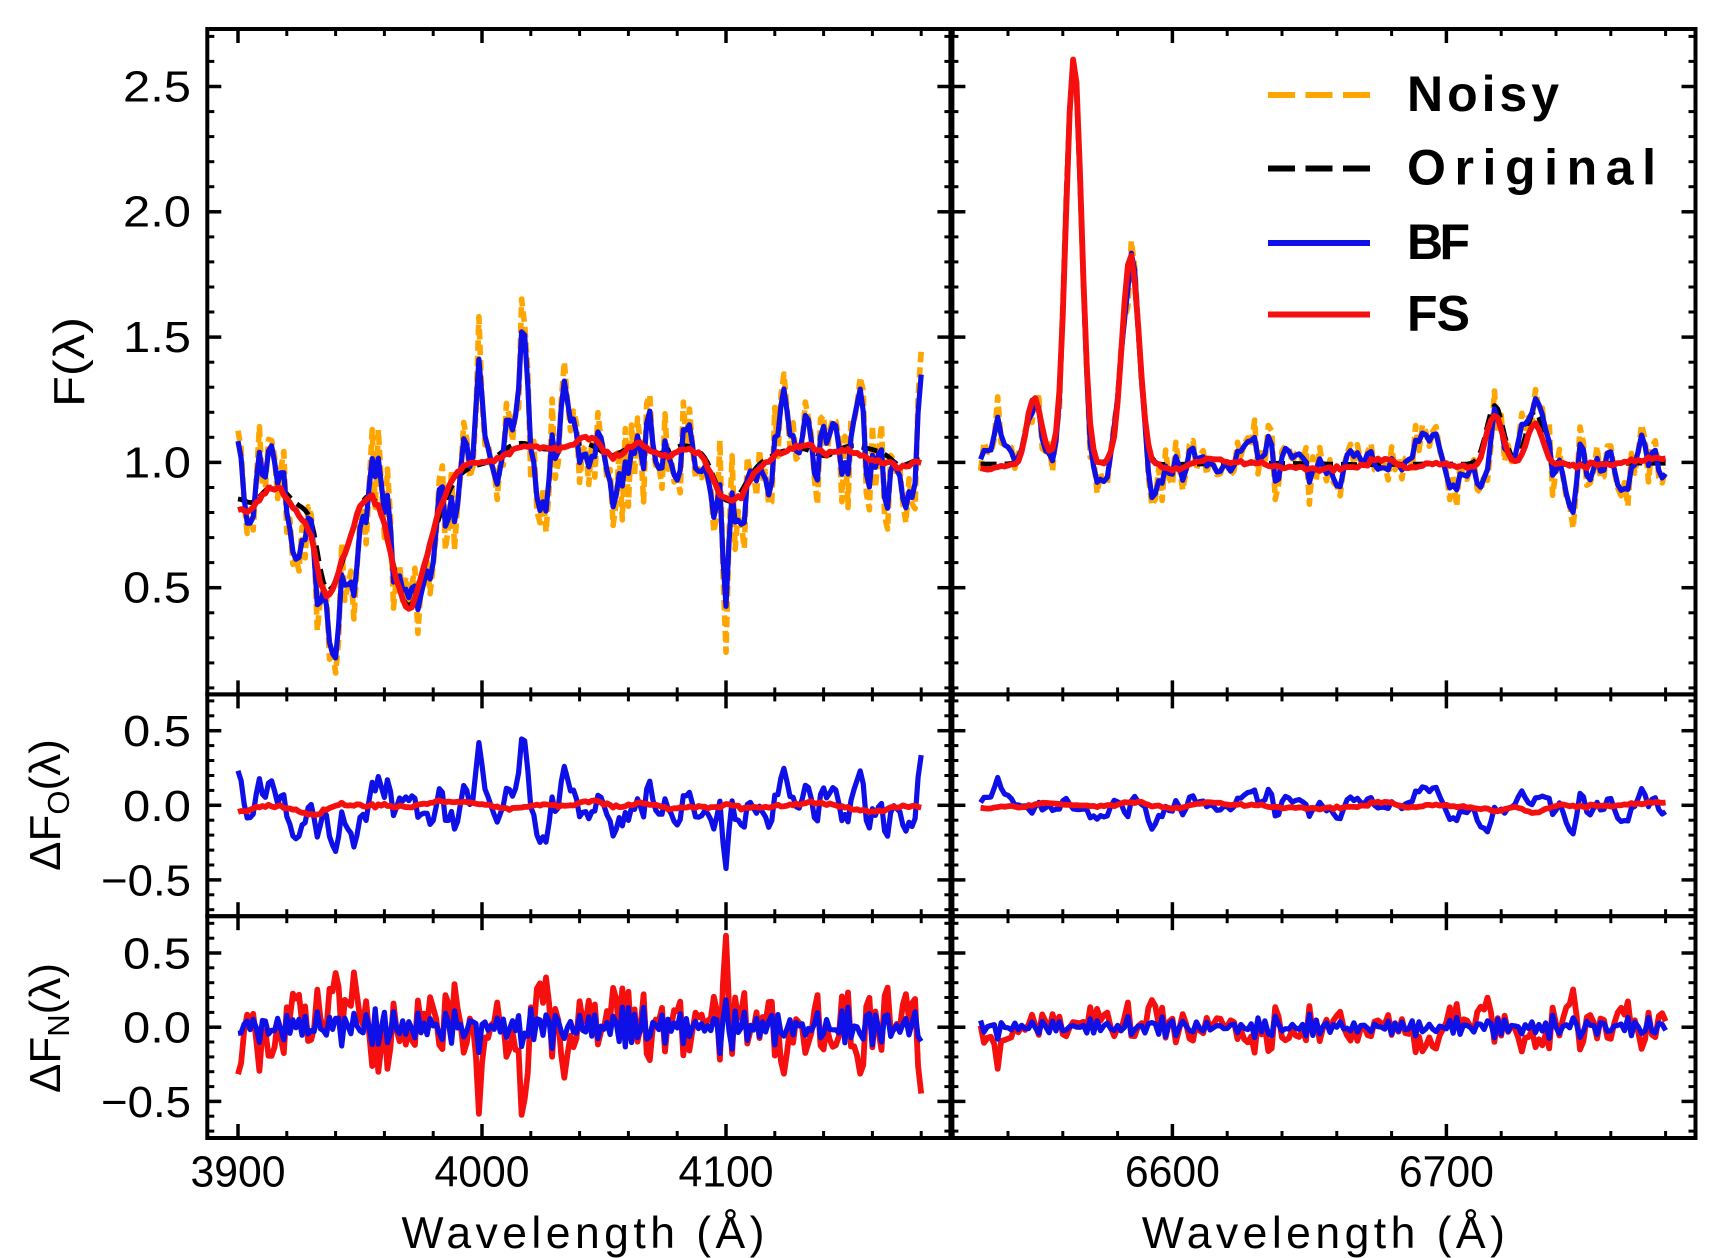 The width and height of the screenshot is (1725, 1258). I want to click on svg-text: 3900, so click(238, 1172).